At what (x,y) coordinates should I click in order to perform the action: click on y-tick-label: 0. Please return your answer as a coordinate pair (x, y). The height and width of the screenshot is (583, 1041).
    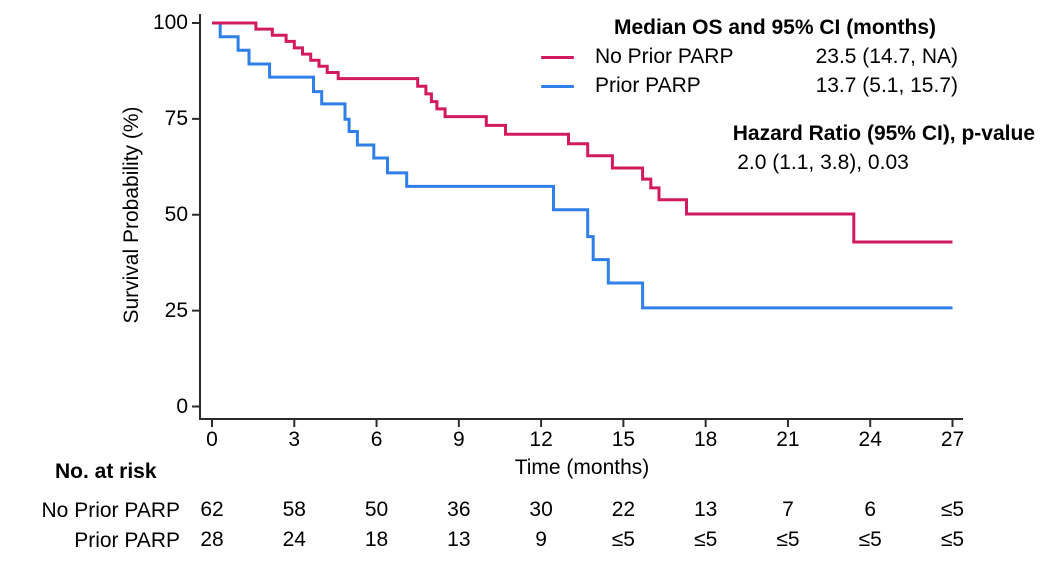
    Looking at the image, I should click on (182, 406).